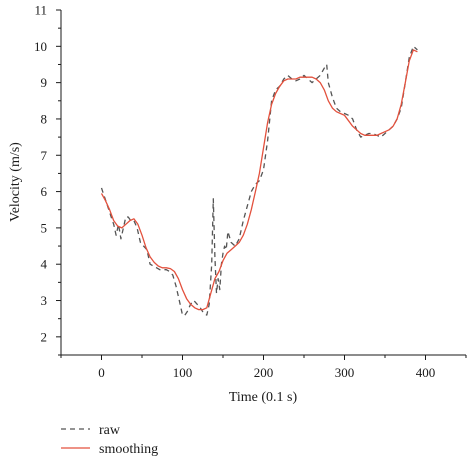 Image resolution: width=474 pixels, height=474 pixels. I want to click on y-tick-label: 7, so click(44, 155).